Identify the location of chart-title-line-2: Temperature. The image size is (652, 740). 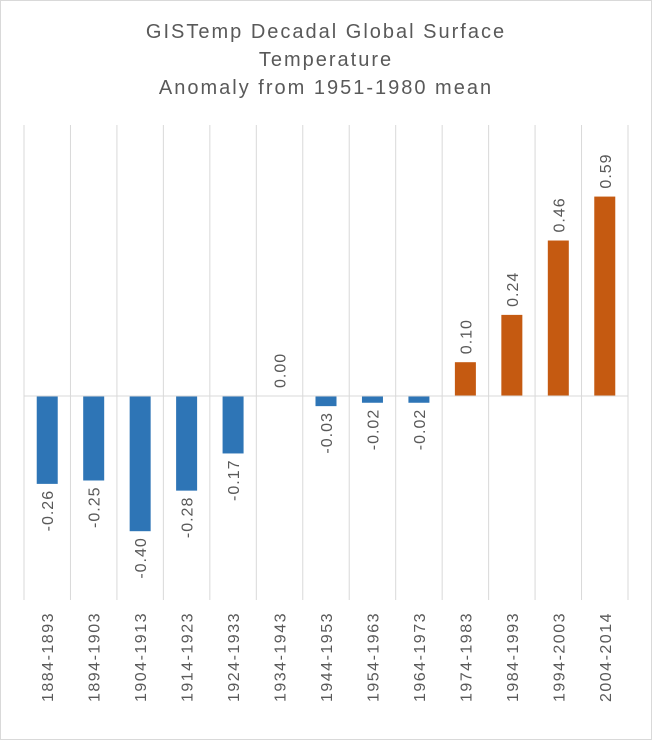
(326, 60).